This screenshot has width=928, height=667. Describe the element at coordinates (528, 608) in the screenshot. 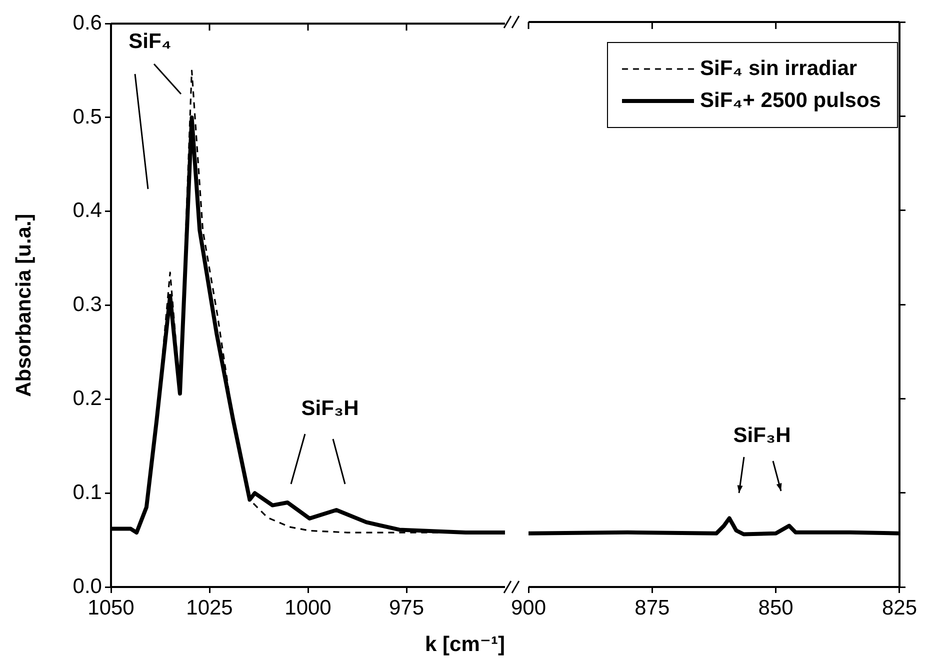

I see `x-tick-label: 900` at that location.